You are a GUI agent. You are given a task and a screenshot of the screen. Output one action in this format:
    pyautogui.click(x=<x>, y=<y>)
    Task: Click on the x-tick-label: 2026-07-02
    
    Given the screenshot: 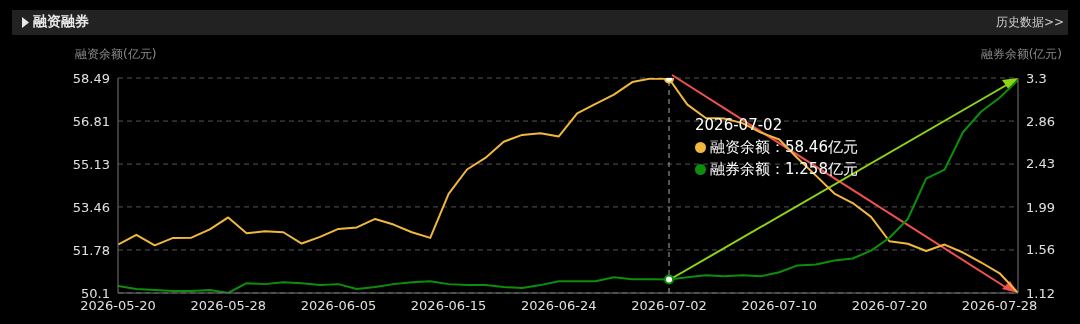 What is the action you would take?
    pyautogui.click(x=669, y=306)
    